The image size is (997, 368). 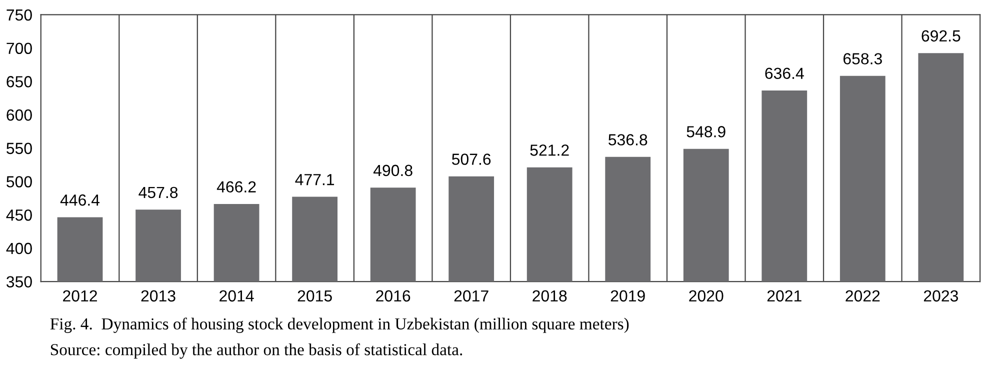 I want to click on y-tick-label: 750, so click(x=19, y=15).